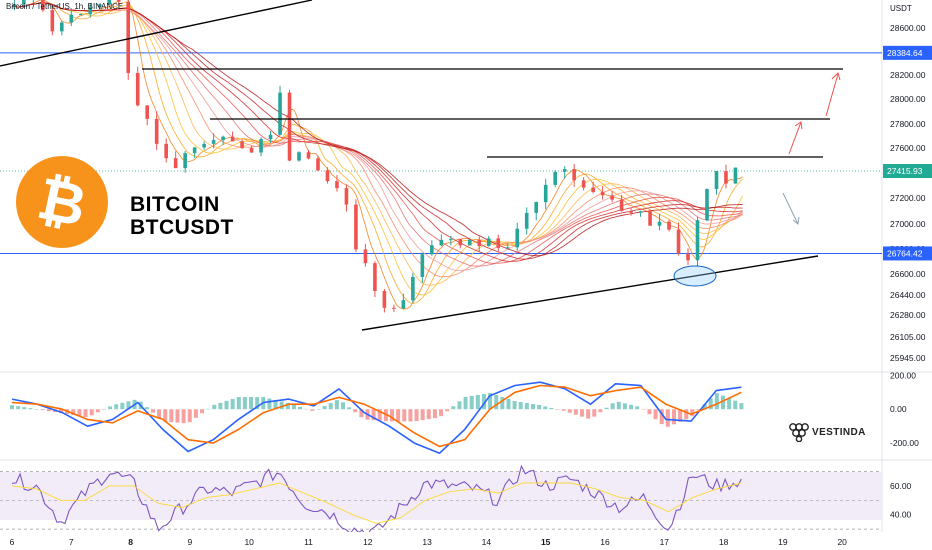  I want to click on x-tick-label: 12, so click(368, 542).